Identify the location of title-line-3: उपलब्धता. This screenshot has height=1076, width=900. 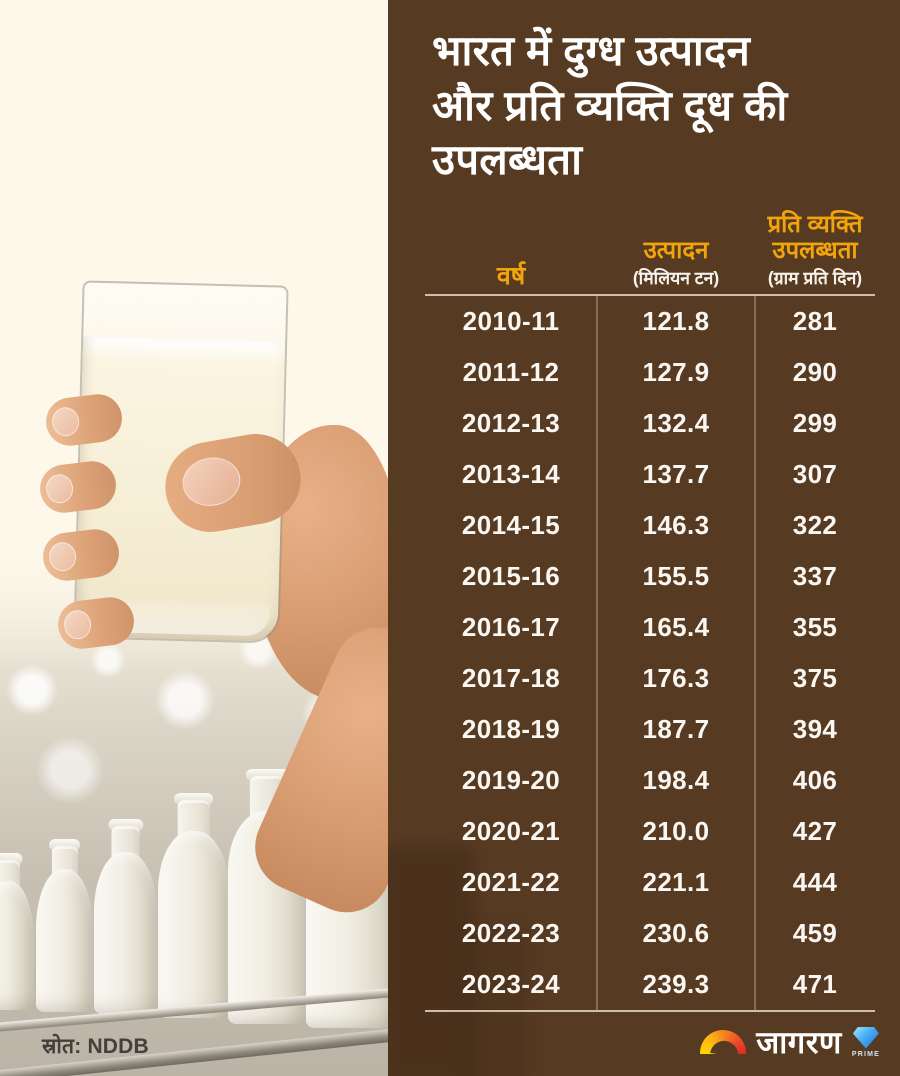
(507, 160).